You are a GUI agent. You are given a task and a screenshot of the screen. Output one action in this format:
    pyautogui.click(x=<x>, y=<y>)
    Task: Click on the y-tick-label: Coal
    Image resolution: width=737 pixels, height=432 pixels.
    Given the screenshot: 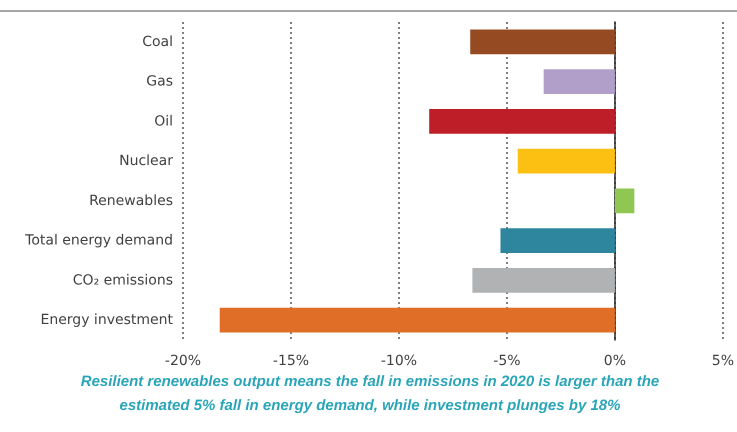 What is the action you would take?
    pyautogui.click(x=157, y=42)
    